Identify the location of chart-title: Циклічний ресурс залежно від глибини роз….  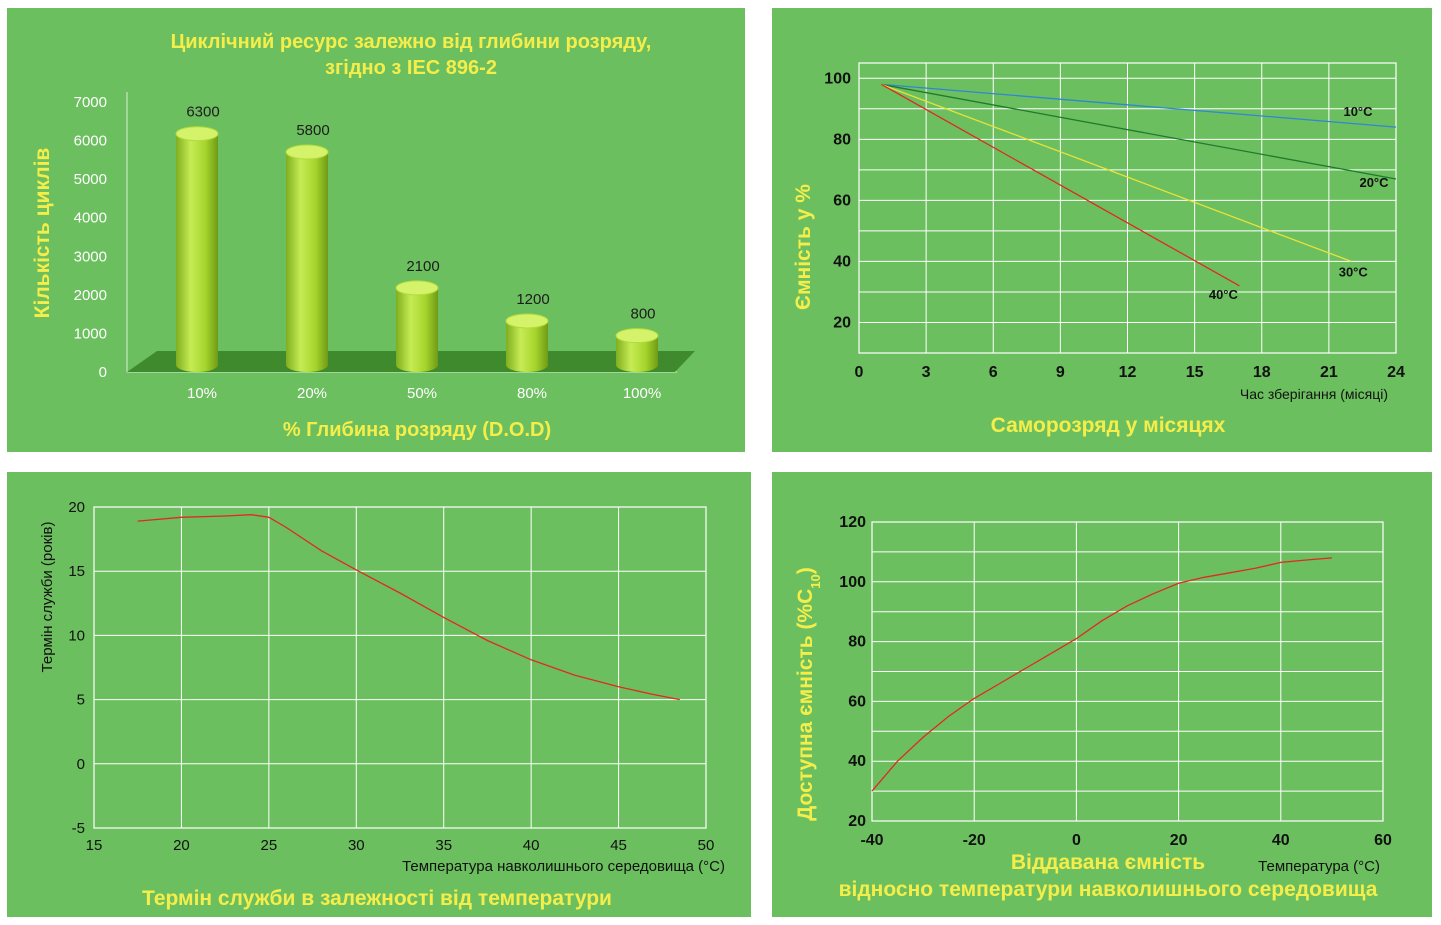
(411, 42).